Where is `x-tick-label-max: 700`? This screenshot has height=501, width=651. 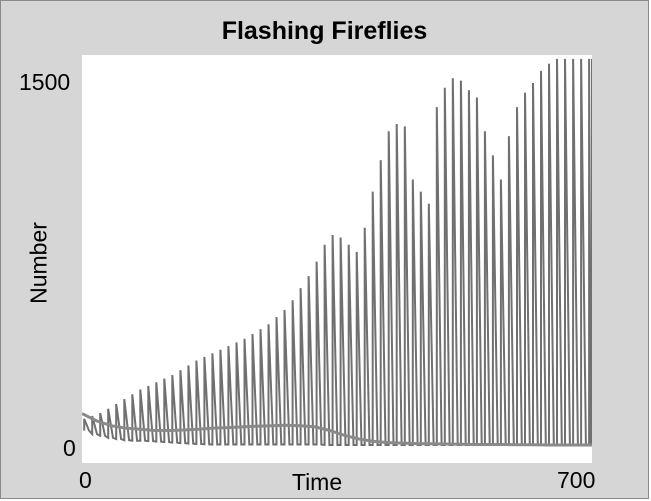 x-tick-label-max: 700 is located at coordinates (576, 480).